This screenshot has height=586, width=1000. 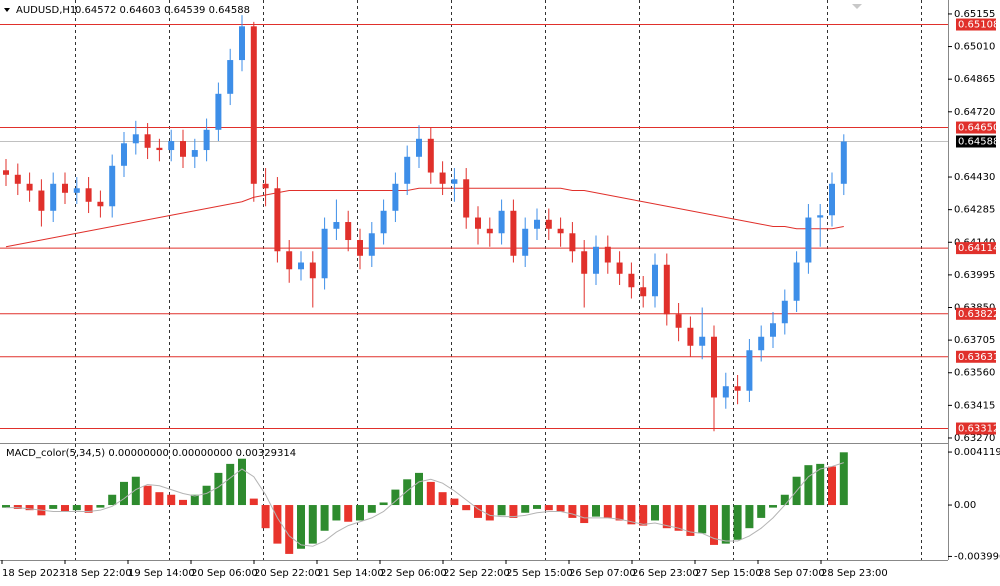 I want to click on menu-arrow, so click(x=7, y=10).